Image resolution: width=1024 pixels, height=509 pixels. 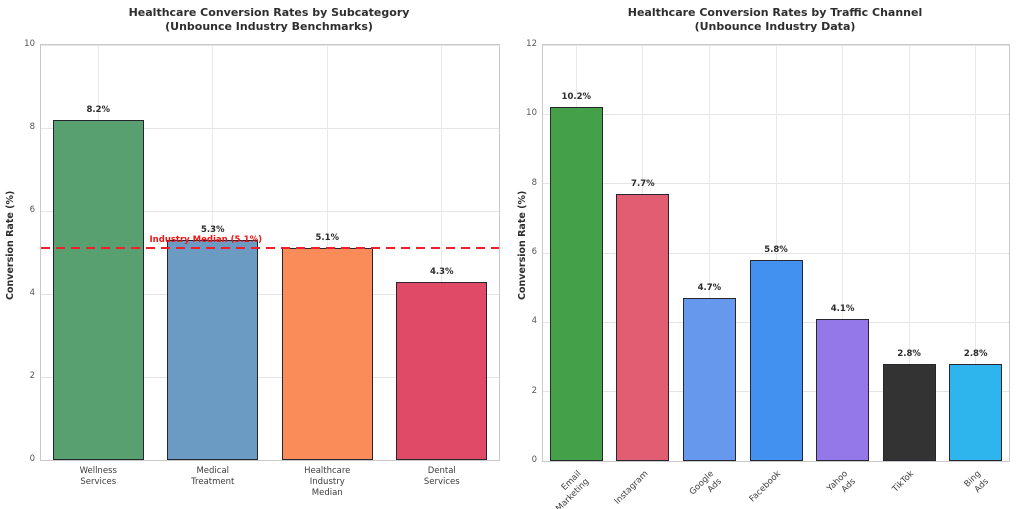 What do you see at coordinates (205, 240) in the screenshot?
I see `industry-median-annotation: Industry Median (5.1%)` at bounding box center [205, 240].